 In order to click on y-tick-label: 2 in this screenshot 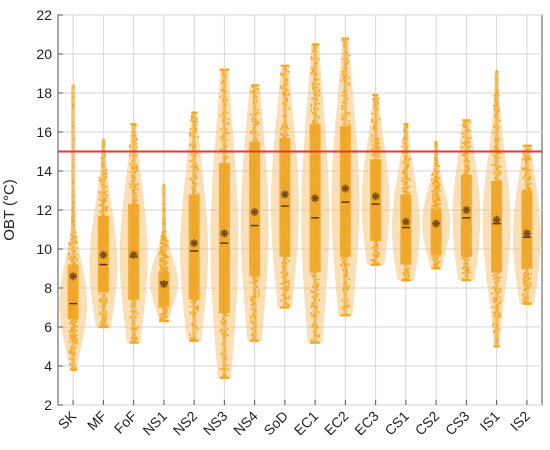, I will do `click(48, 405)`.